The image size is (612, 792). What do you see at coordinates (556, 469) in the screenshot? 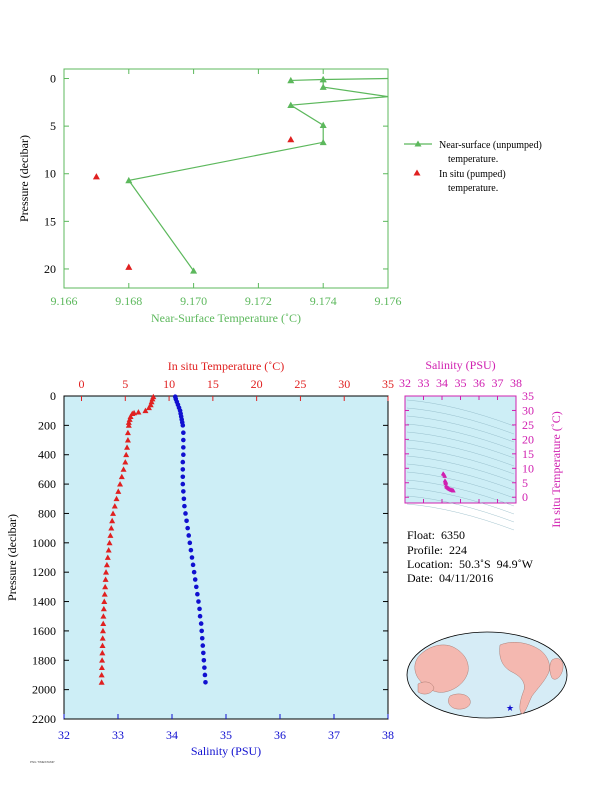
I see `ts-yaxis-label: In situ Temperature (˚C)` at bounding box center [556, 469].